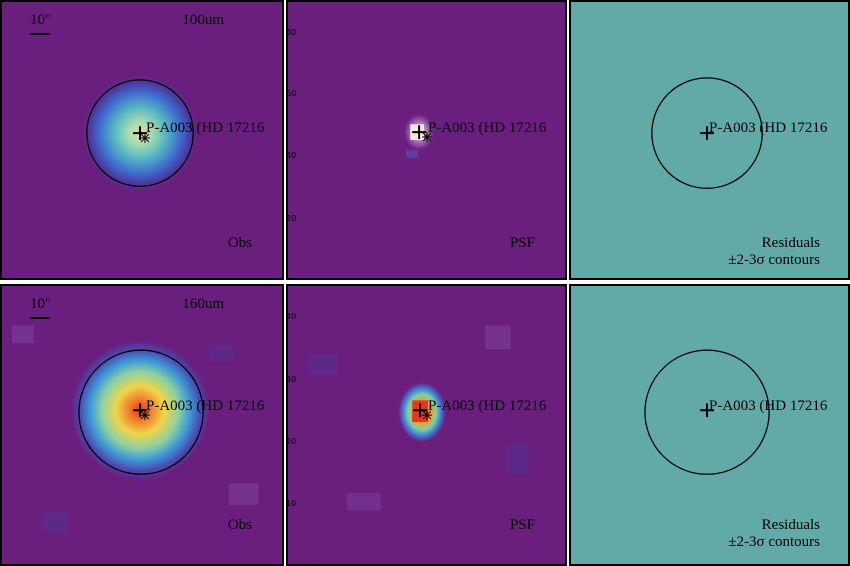  I want to click on band-label: 160um, so click(203, 304).